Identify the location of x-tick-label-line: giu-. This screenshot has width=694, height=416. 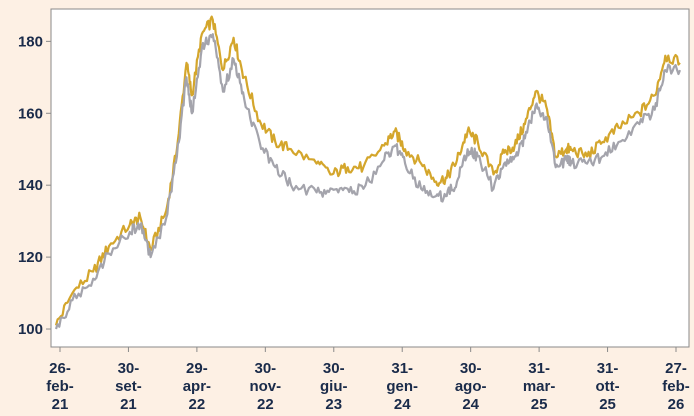
(334, 386).